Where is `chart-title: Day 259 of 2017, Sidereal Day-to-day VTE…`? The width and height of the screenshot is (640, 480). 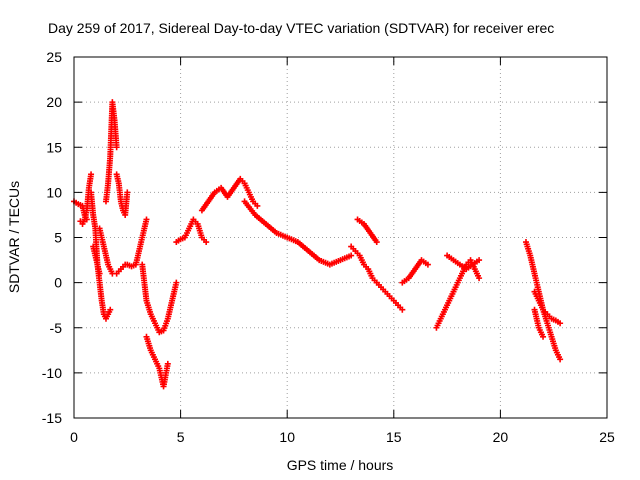 chart-title: Day 259 of 2017, Sidereal Day-to-day VTE… is located at coordinates (301, 28).